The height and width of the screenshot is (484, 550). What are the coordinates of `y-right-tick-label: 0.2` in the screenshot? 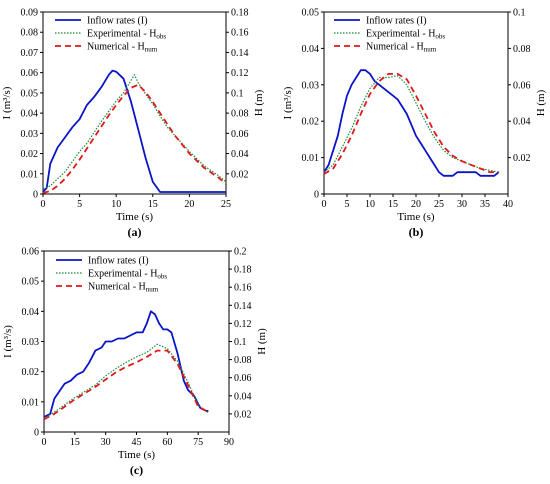 It's located at (240, 252).